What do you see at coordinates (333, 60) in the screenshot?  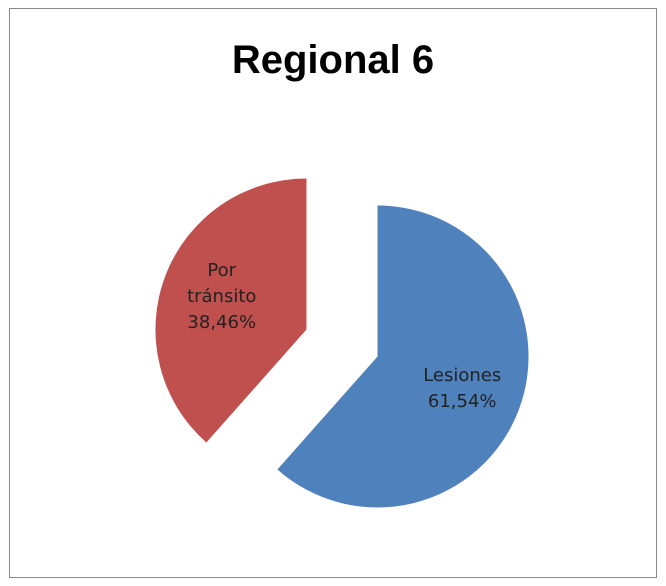 I see `chart-title: Regional 6` at bounding box center [333, 60].